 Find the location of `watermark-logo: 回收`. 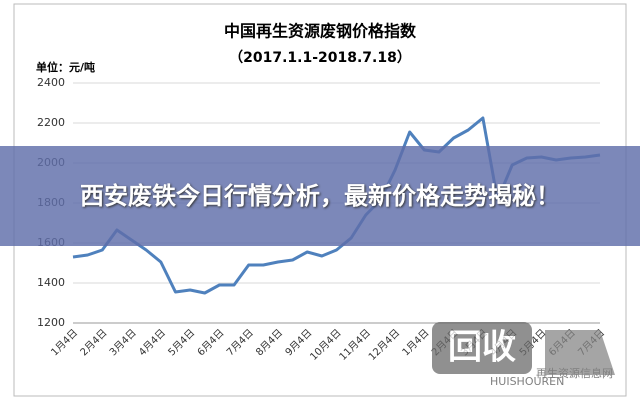

watermark-logo: 回收 is located at coordinates (482, 348).